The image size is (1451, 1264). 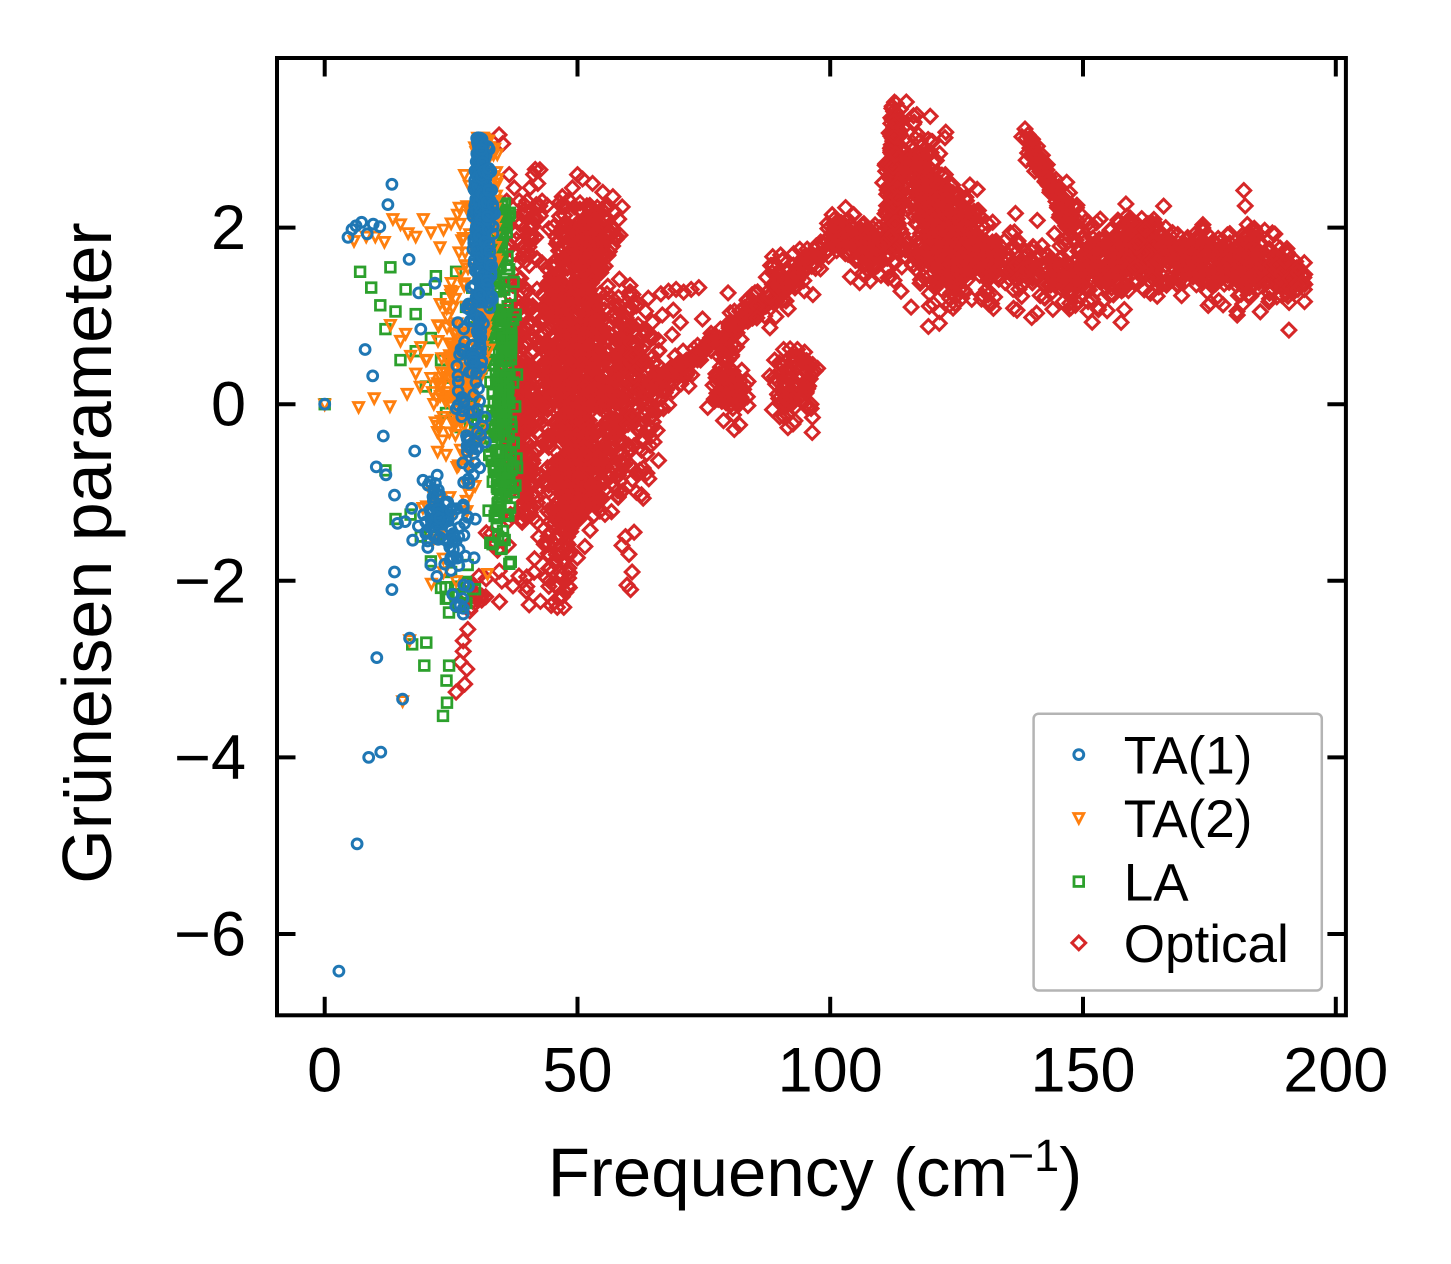 I want to click on svg-text: −2, so click(x=210, y=581).